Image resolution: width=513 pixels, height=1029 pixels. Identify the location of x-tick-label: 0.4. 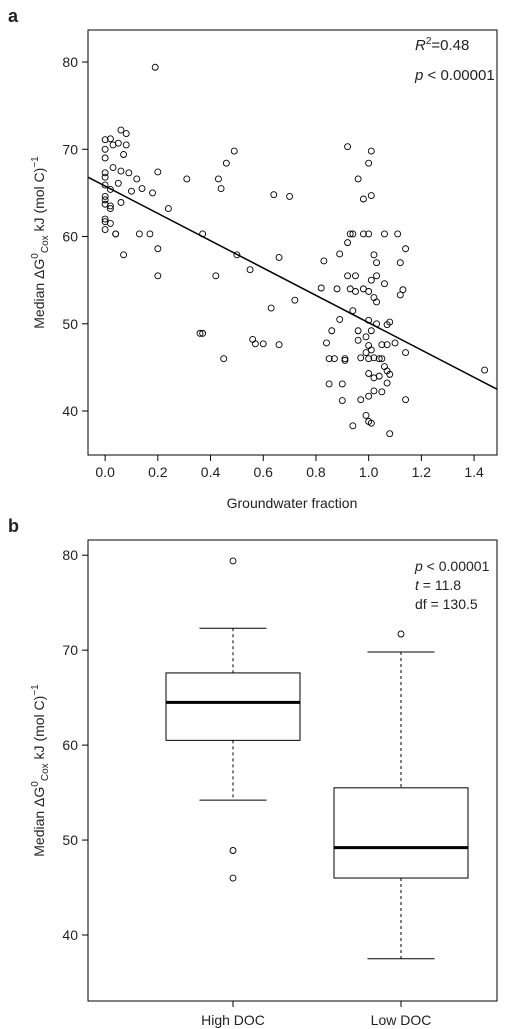
(211, 472).